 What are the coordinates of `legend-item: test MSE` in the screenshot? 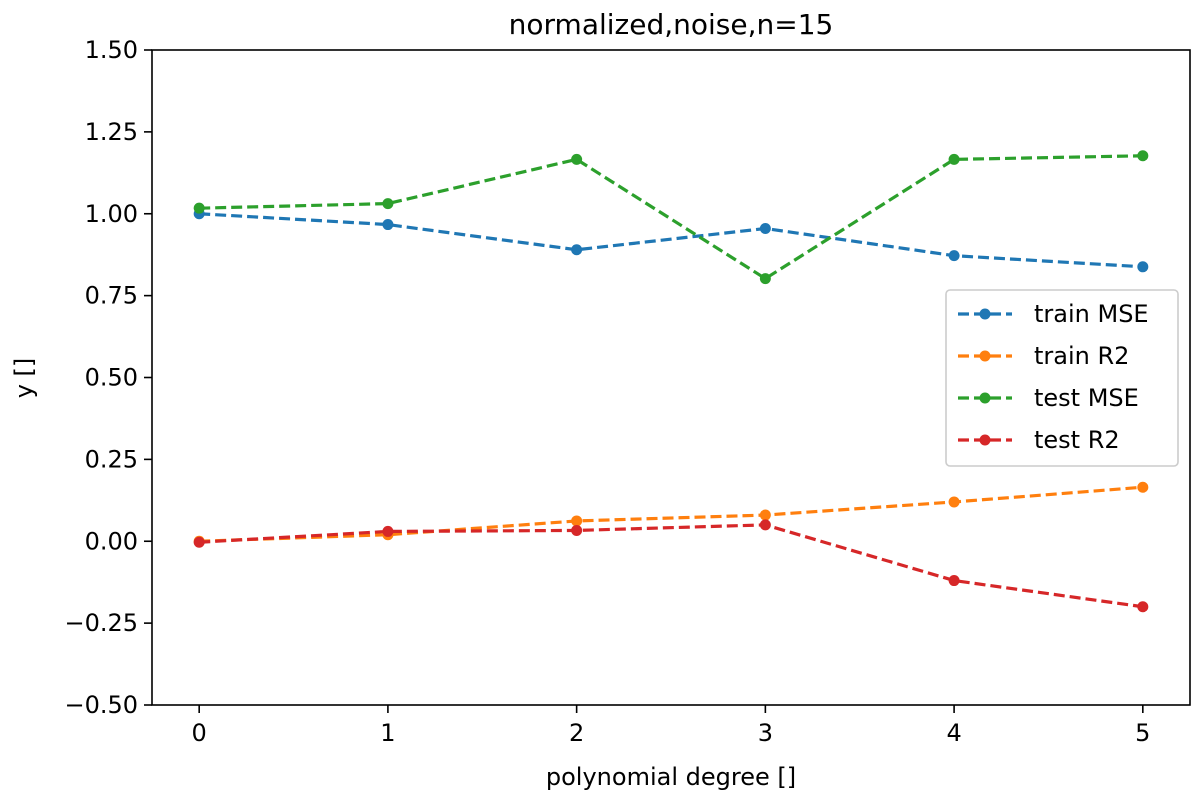 It's located at (1048, 398).